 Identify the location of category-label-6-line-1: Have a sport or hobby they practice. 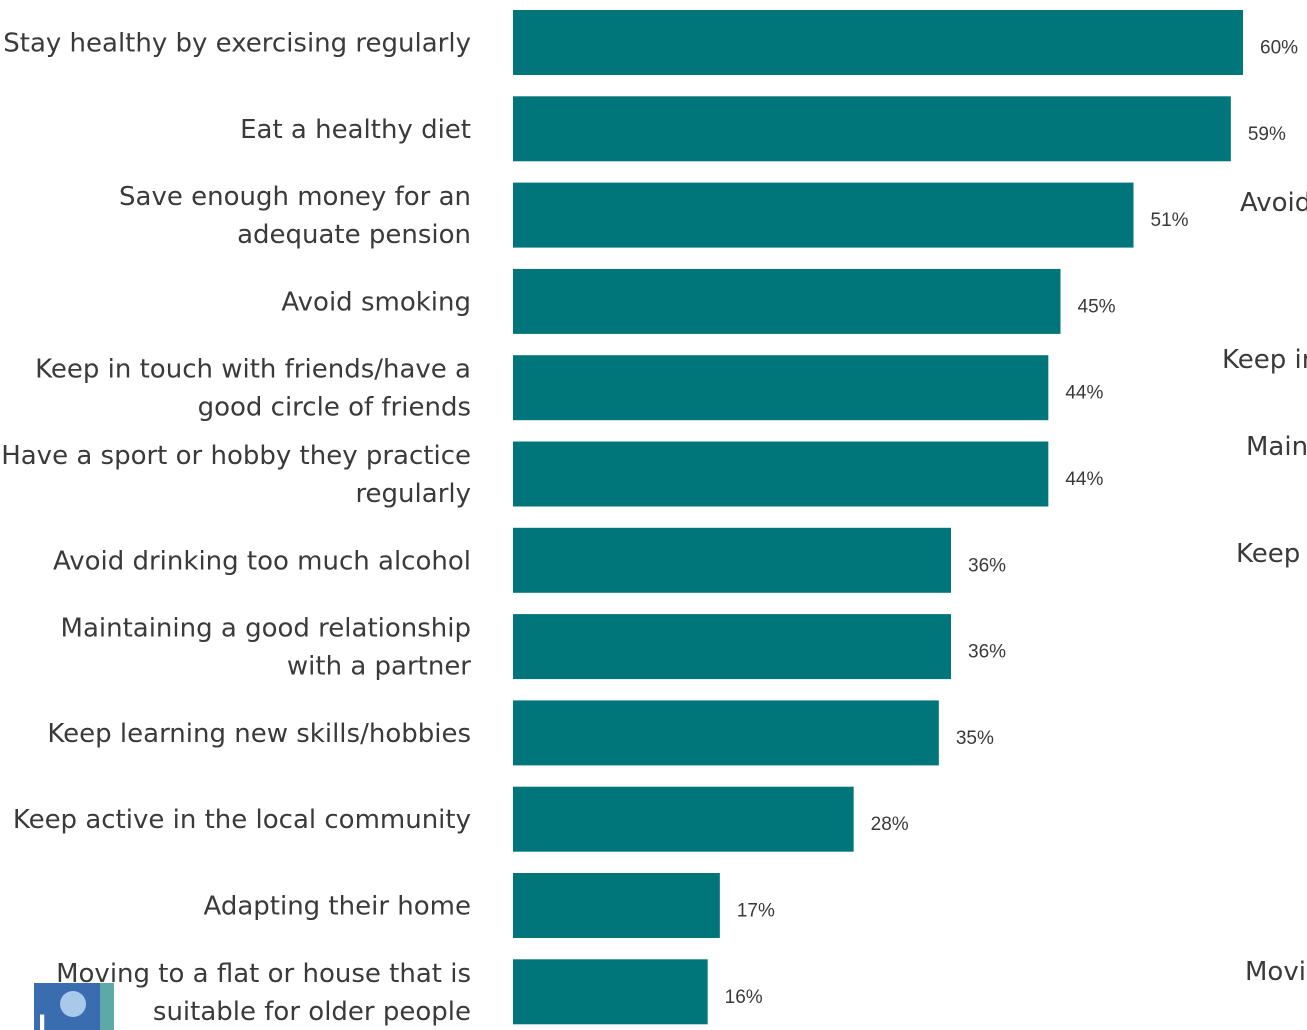
(236, 456).